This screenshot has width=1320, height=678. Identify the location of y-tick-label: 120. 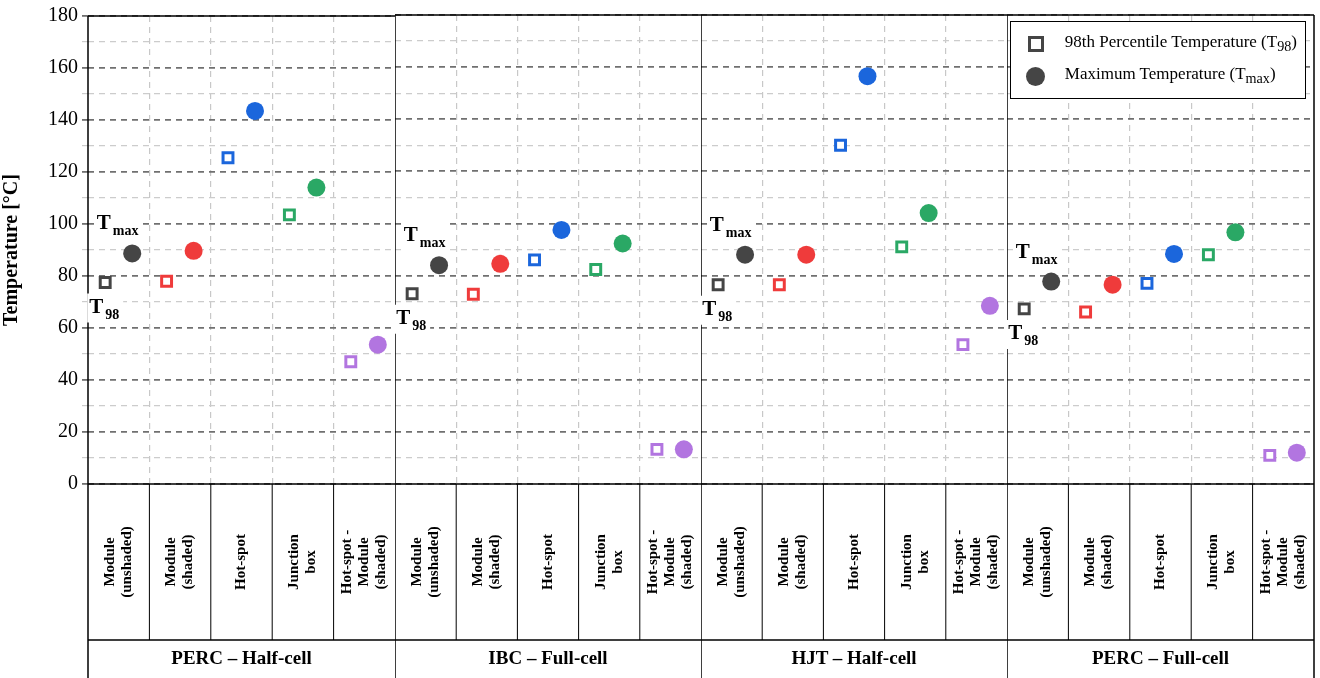
(63, 170).